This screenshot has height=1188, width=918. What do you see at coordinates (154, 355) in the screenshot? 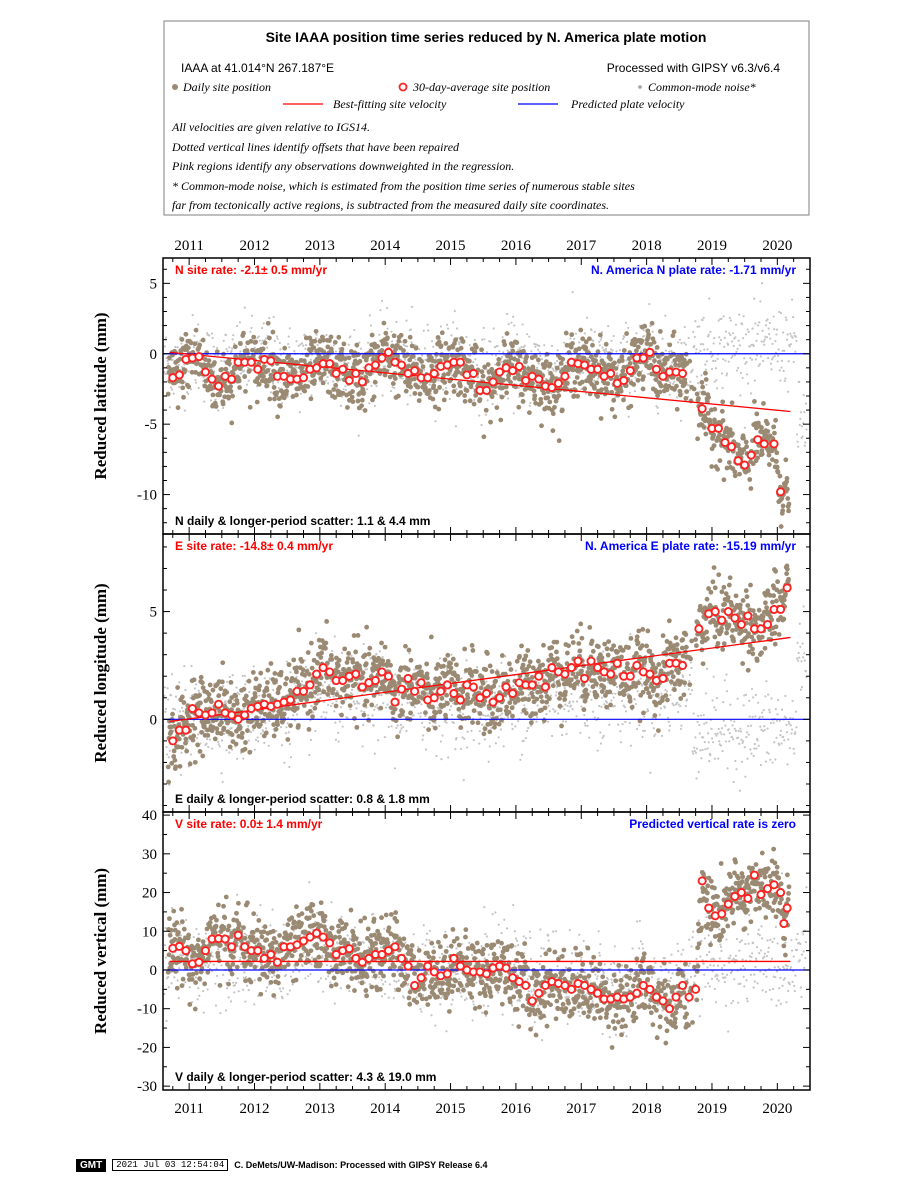
I see `y-tick-label: 0` at bounding box center [154, 355].